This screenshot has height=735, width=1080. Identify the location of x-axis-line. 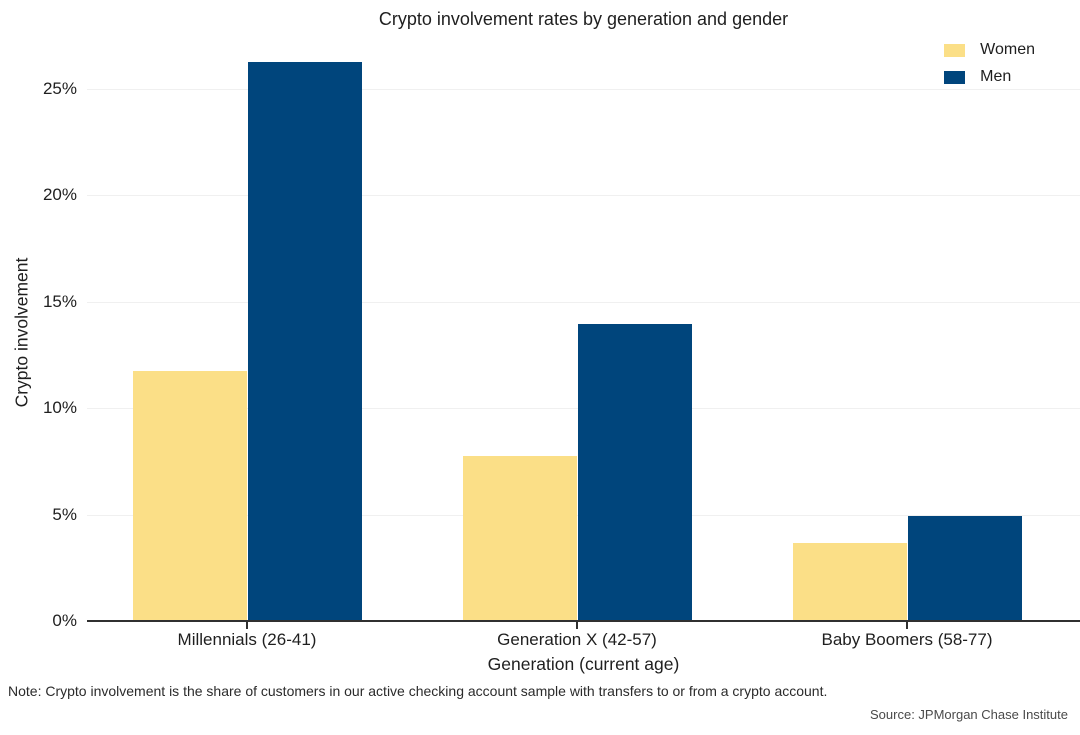
(583, 621).